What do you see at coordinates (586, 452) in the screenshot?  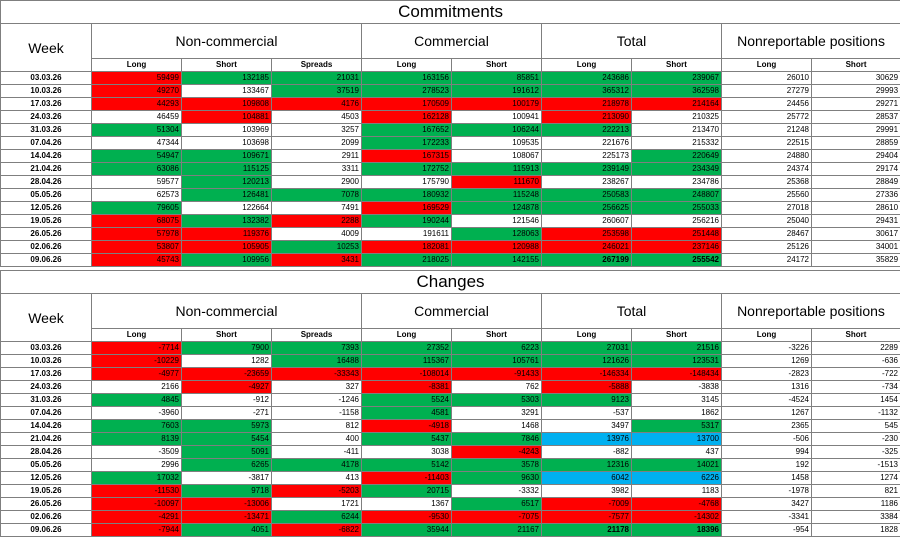 I see `value-cell: -882` at bounding box center [586, 452].